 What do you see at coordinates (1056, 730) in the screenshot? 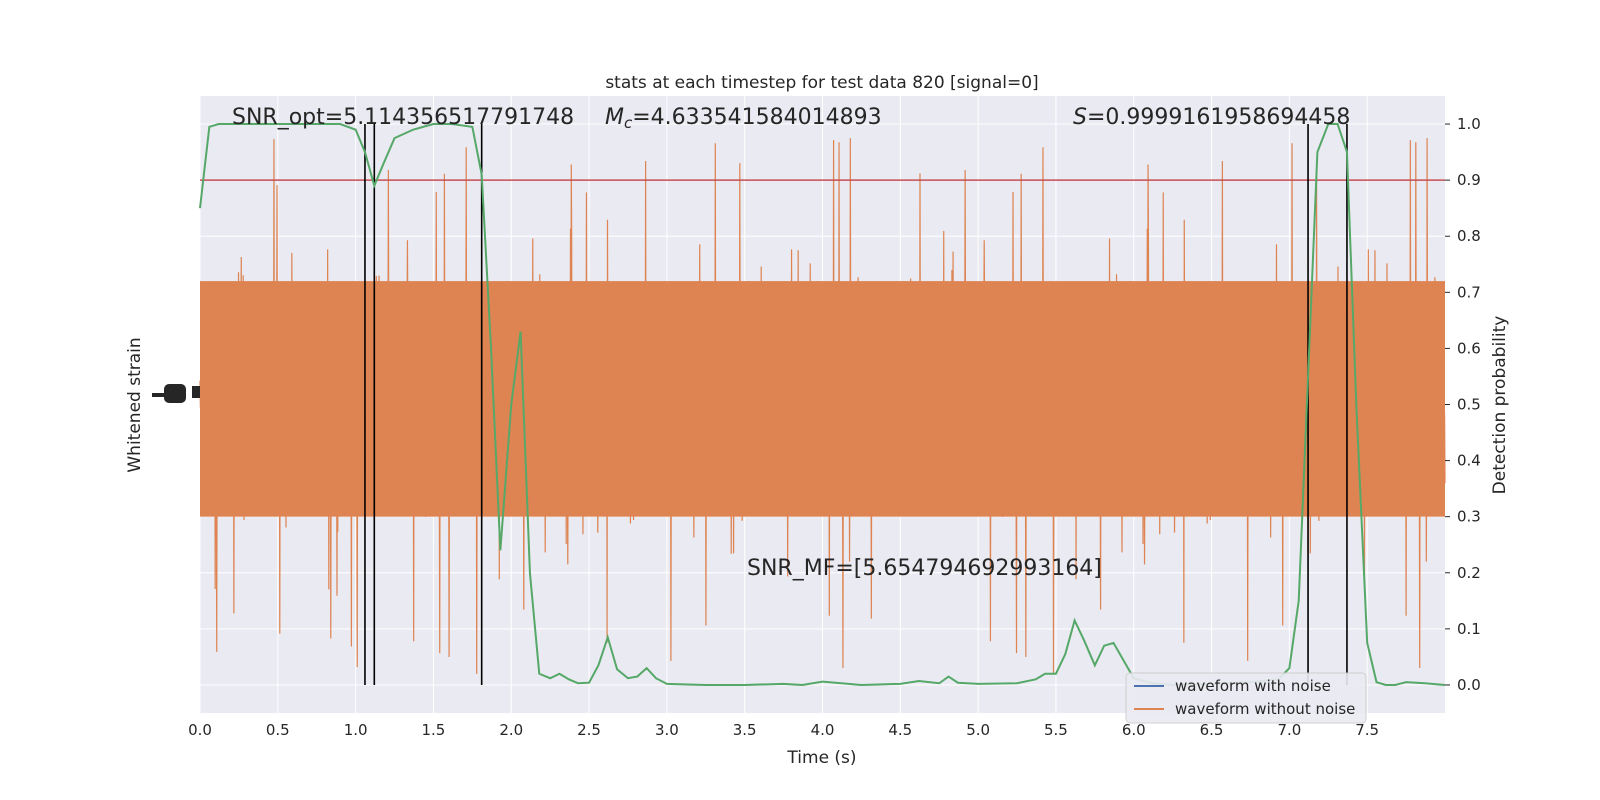
I see `x-tick-label: 5.5` at bounding box center [1056, 730].